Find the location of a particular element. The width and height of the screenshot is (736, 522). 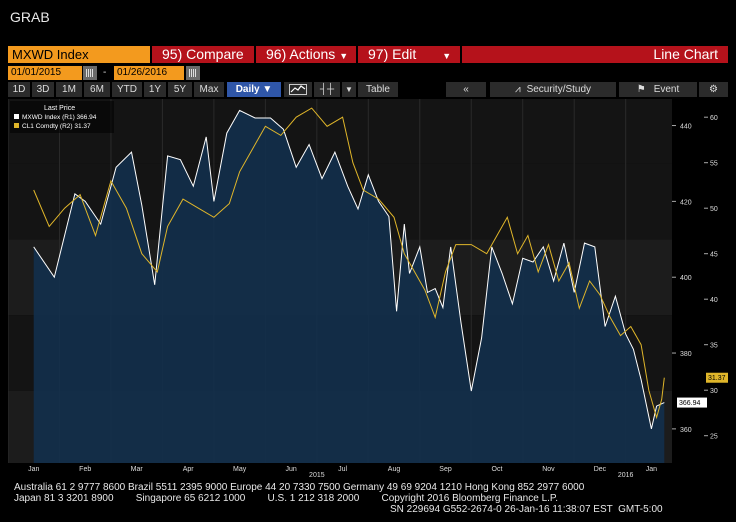

r2-tick-label: 35 is located at coordinates (714, 346).